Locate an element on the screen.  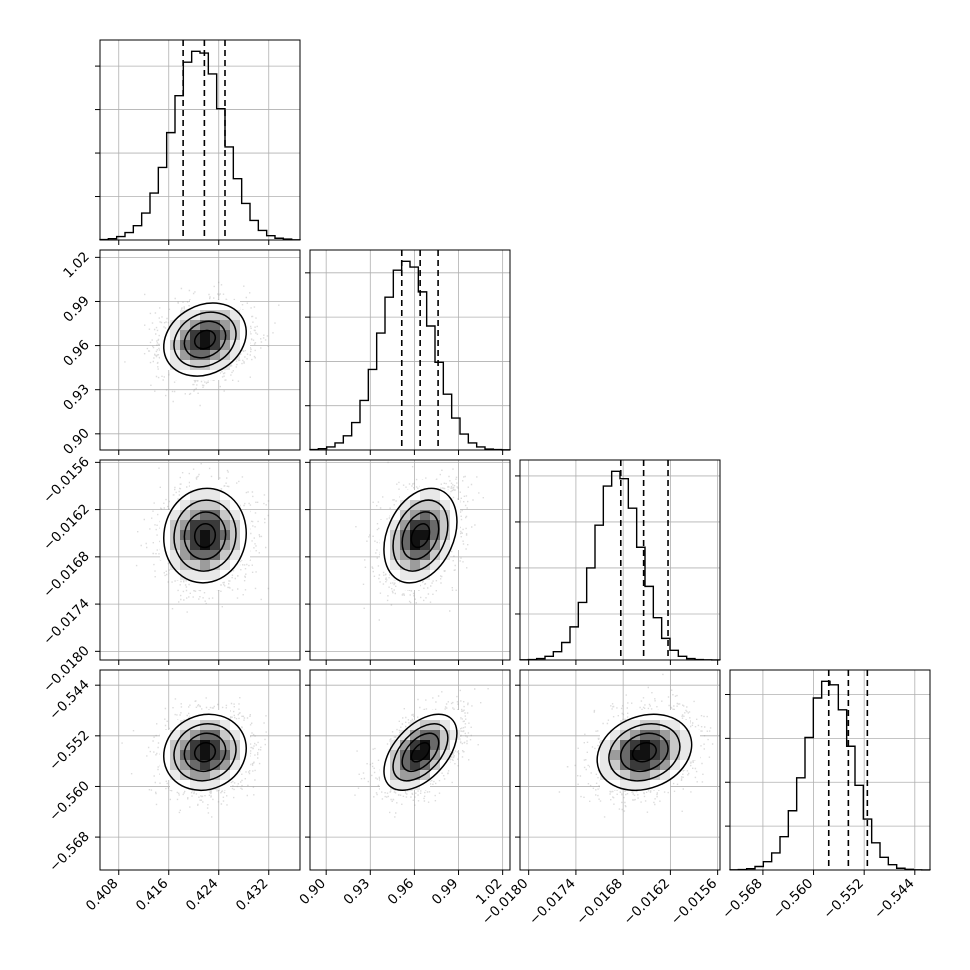
panel-background is located at coordinates (200, 140).